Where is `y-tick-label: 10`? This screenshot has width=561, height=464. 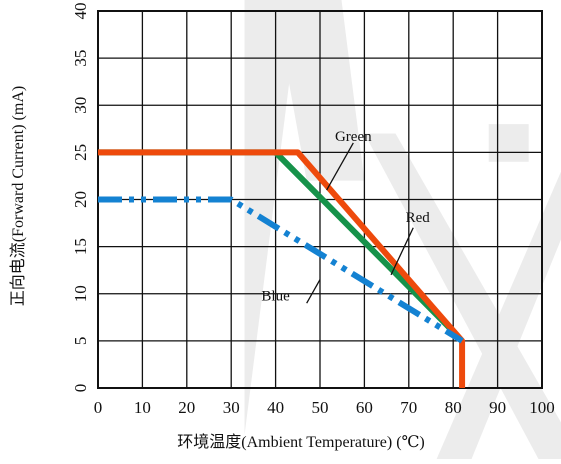
y-tick-label: 10 is located at coordinates (80, 293).